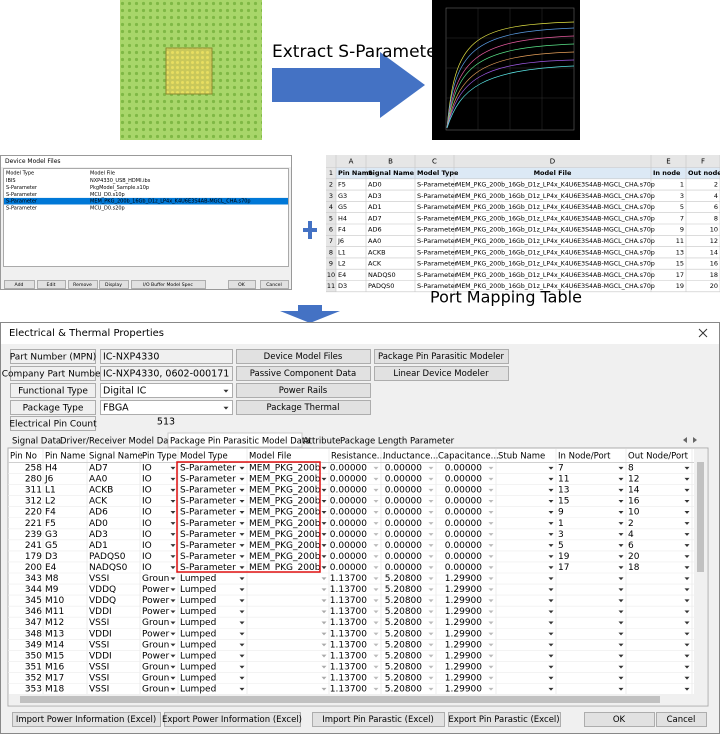 The height and width of the screenshot is (734, 720). Describe the element at coordinates (700, 517) in the screenshot. I see `v-scroll-thumb` at that location.